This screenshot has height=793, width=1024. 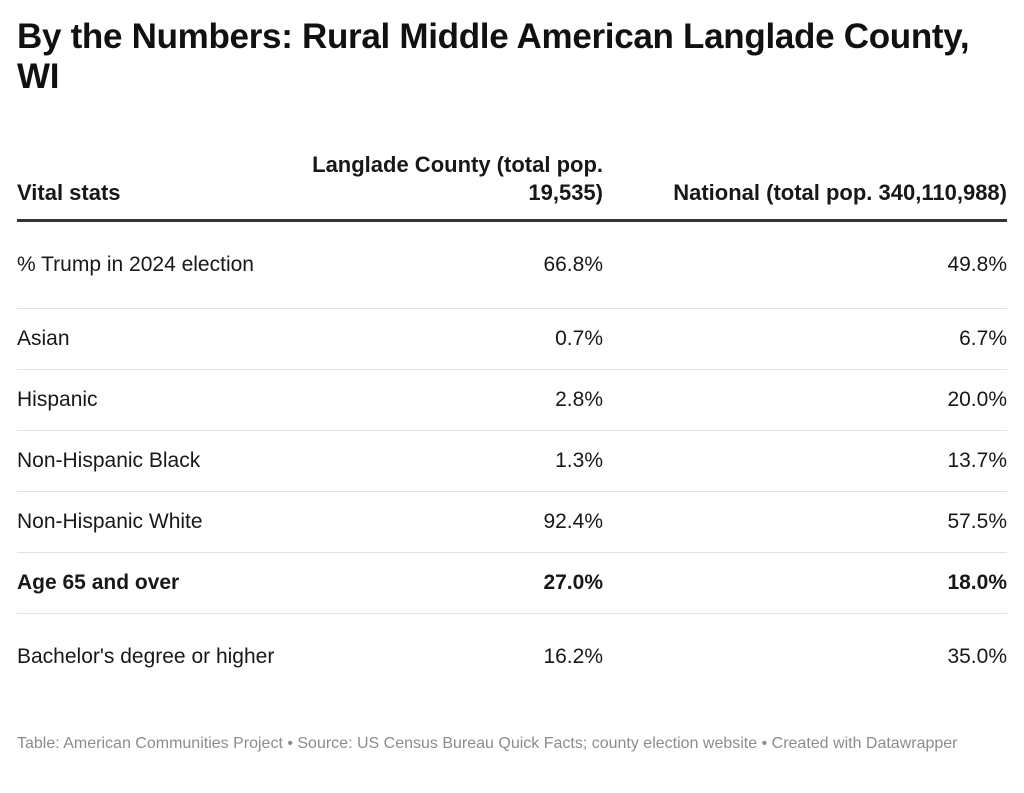 I want to click on table-row: Hispanic 2.8% 20.0%, so click(x=512, y=400).